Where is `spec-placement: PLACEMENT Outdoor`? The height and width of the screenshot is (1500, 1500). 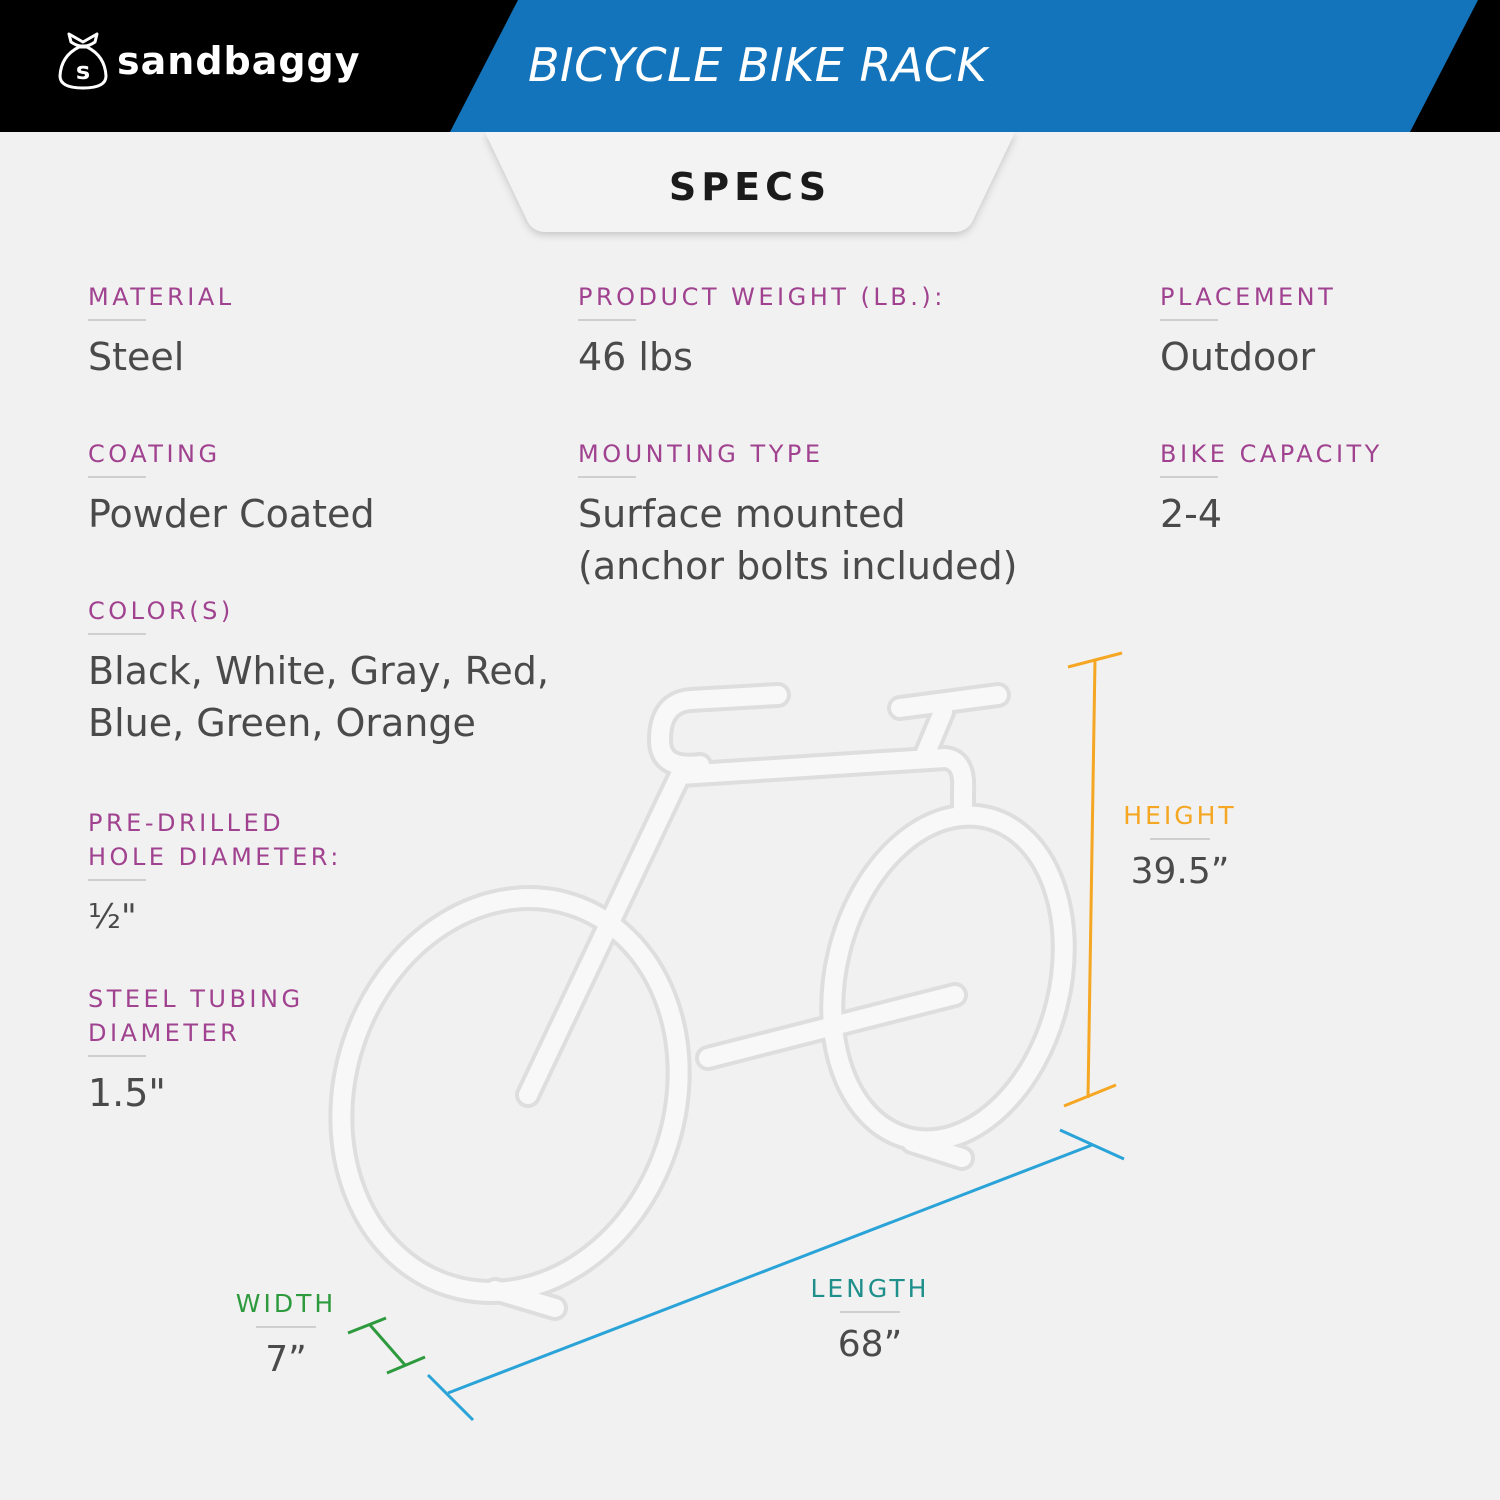
spec-placement: PLACEMENT Outdoor is located at coordinates (1248, 331).